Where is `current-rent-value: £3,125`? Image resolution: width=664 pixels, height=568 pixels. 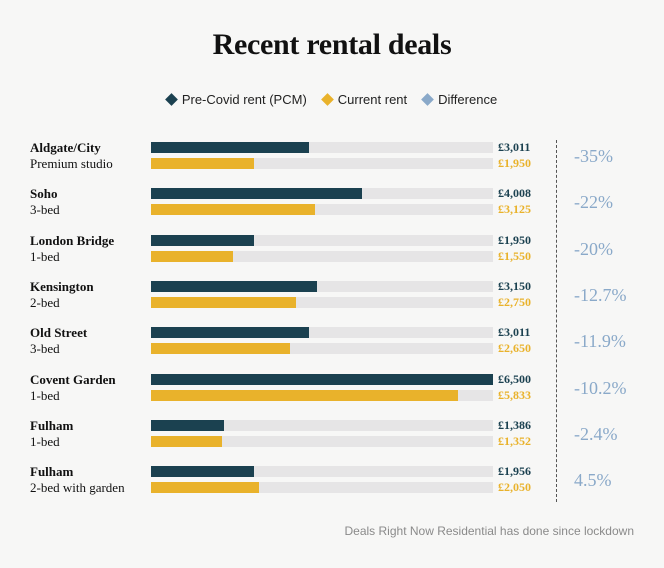
current-rent-value: £3,125 is located at coordinates (514, 209).